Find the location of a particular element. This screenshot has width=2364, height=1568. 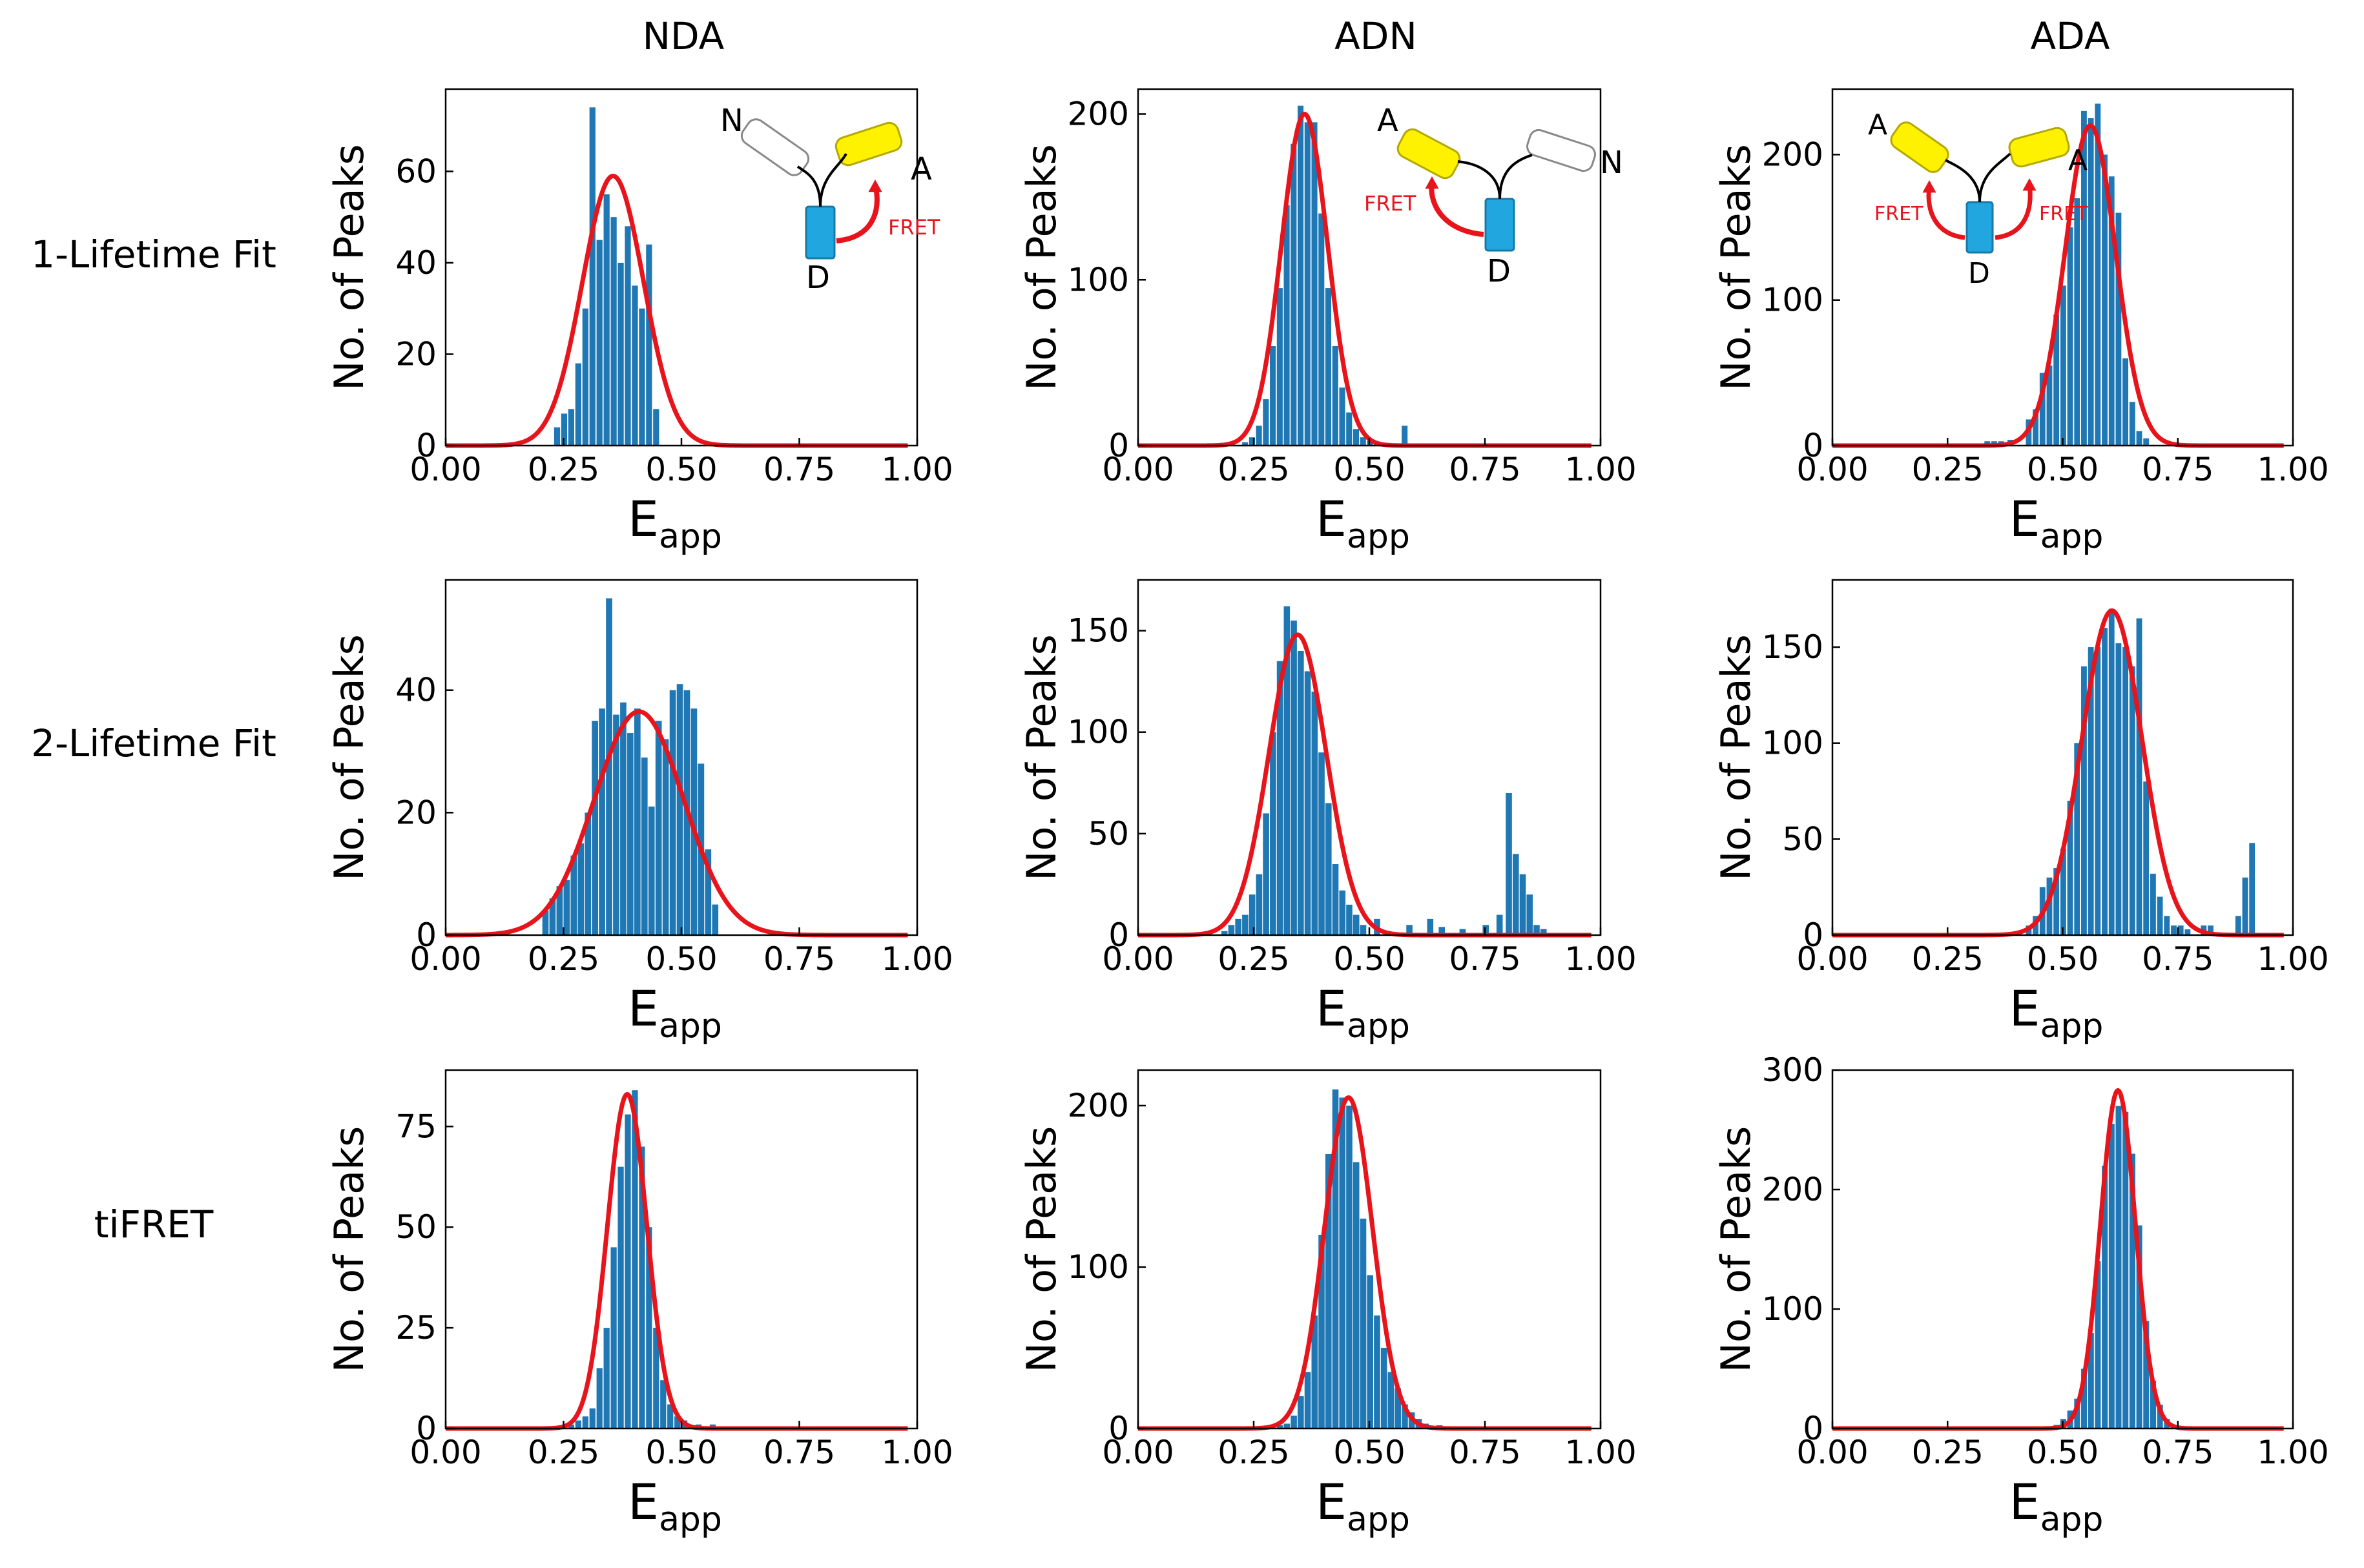

y-tick-label: 60 is located at coordinates (416, 171).